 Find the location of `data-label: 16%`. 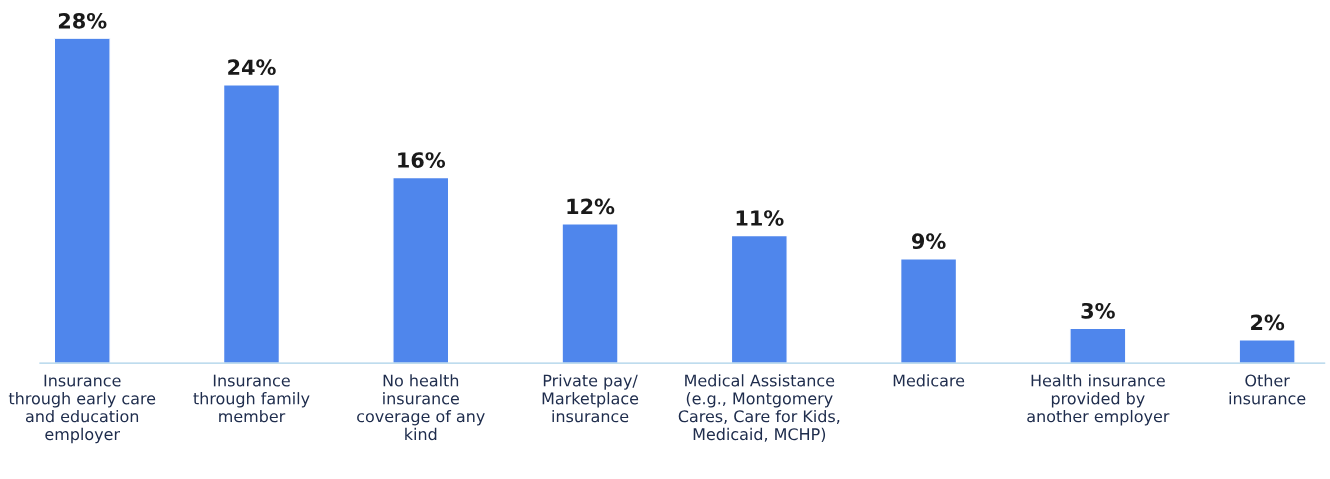

data-label: 16% is located at coordinates (422, 160).